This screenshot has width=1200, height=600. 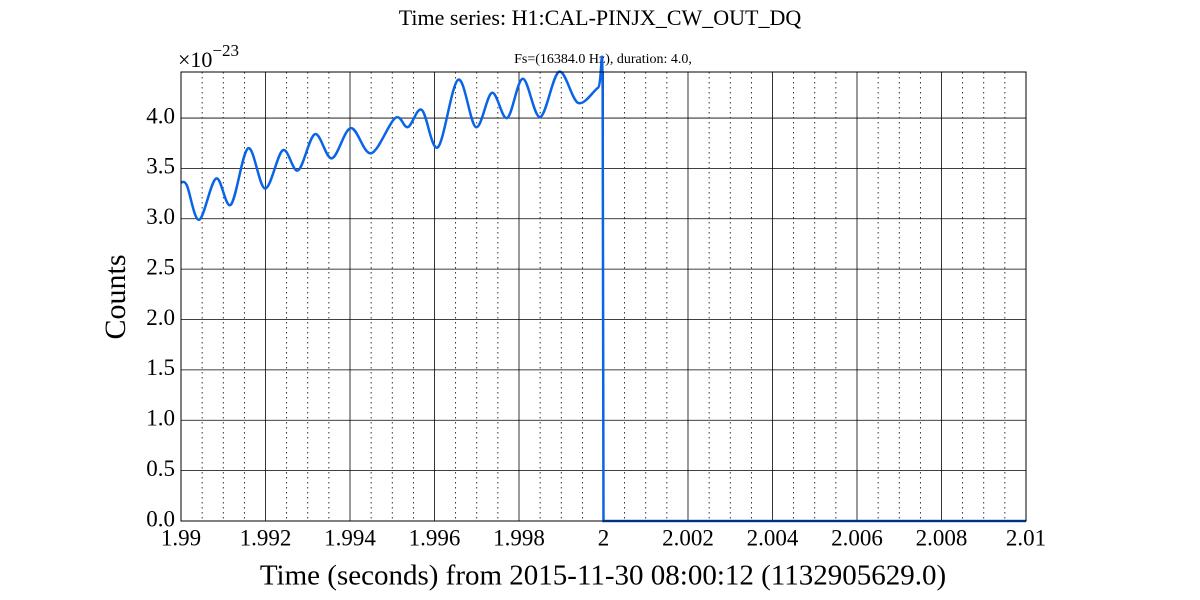 I want to click on x-tick-label: 1.998, so click(x=519, y=537).